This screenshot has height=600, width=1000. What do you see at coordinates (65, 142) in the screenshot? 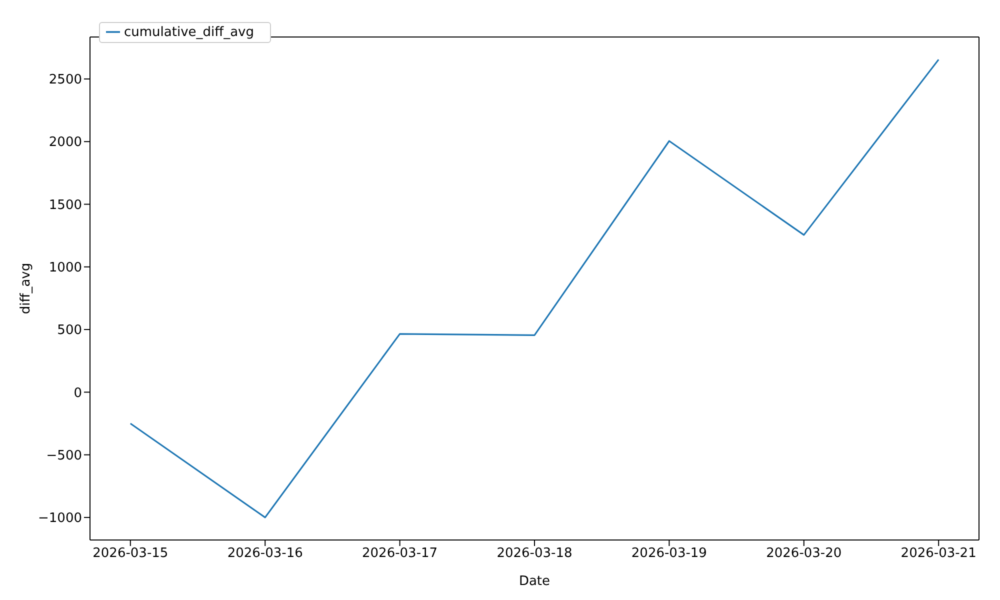
I see `y-tick-label: 2000` at bounding box center [65, 142].